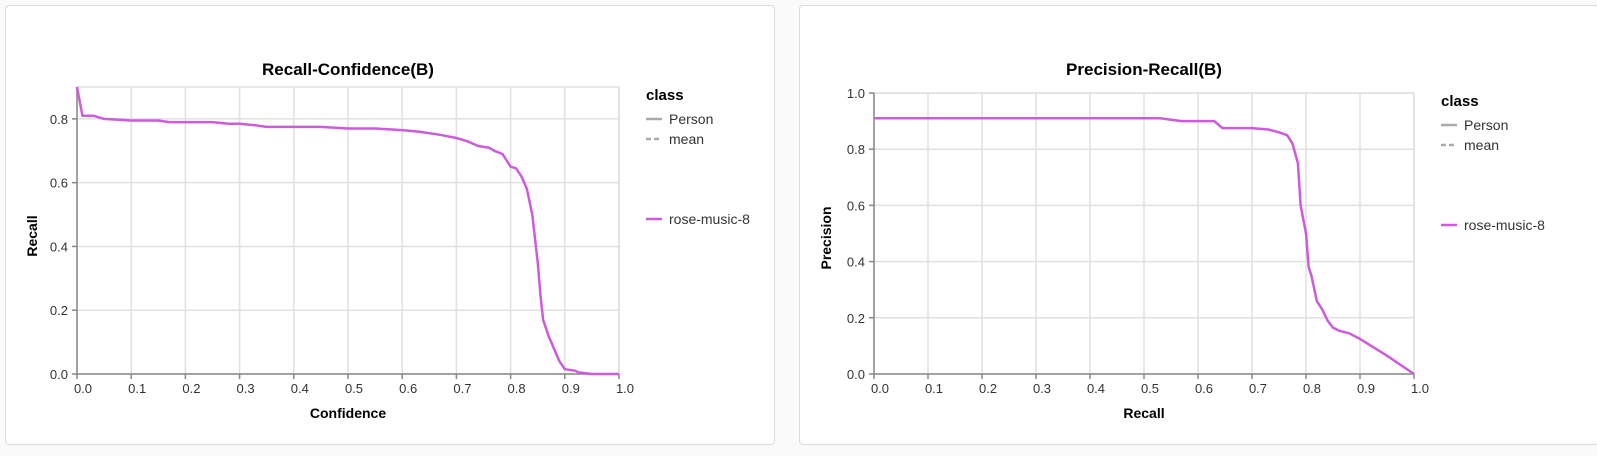  What do you see at coordinates (1143, 413) in the screenshot?
I see `x-axis-title: Recall` at bounding box center [1143, 413].